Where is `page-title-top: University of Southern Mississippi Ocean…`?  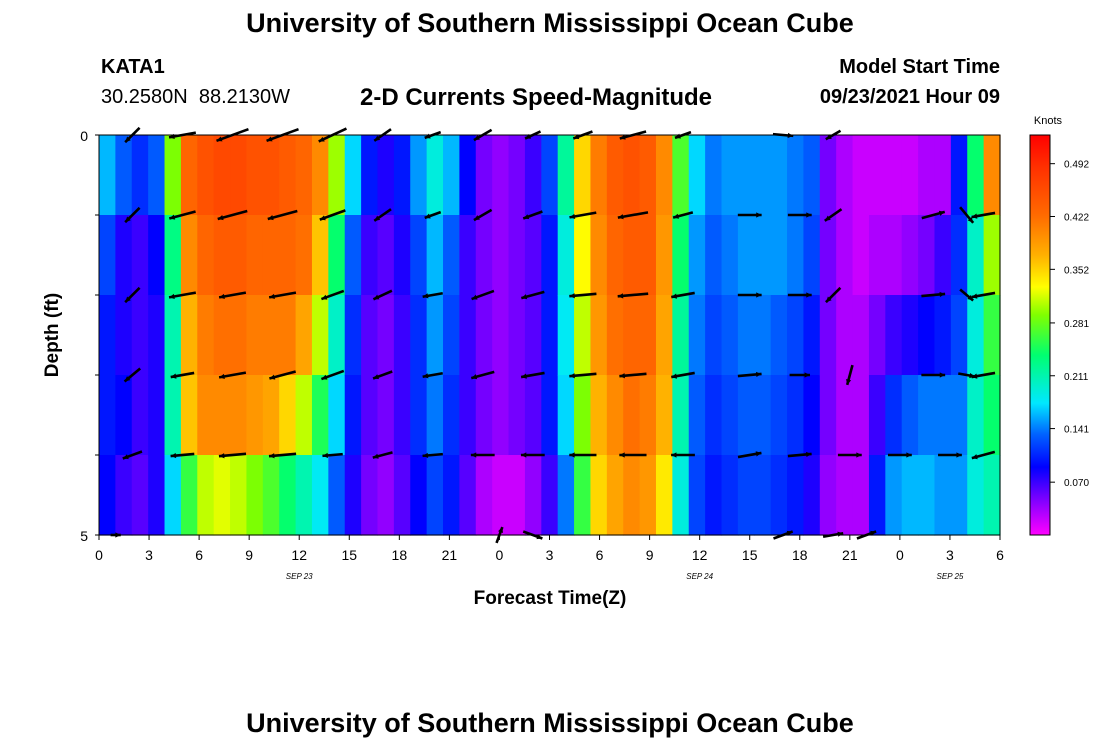 page-title-top: University of Southern Mississippi Ocean… is located at coordinates (550, 23).